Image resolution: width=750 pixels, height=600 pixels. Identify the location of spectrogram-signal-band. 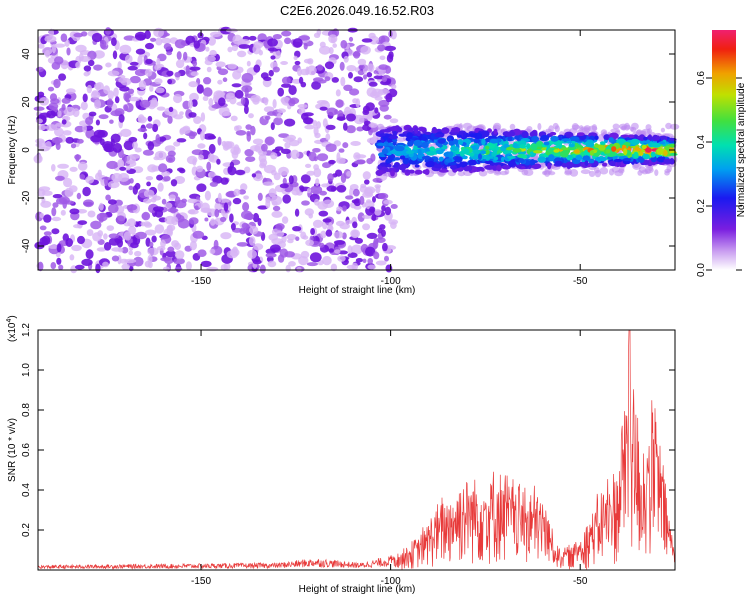
(527, 150).